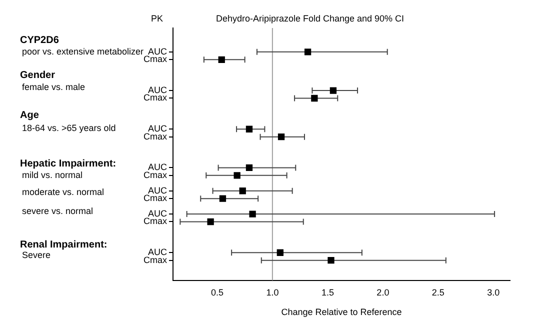 Image resolution: width=545 pixels, height=326 pixels. What do you see at coordinates (63, 191) in the screenshot?
I see `text: moderate vs. normal` at bounding box center [63, 191].